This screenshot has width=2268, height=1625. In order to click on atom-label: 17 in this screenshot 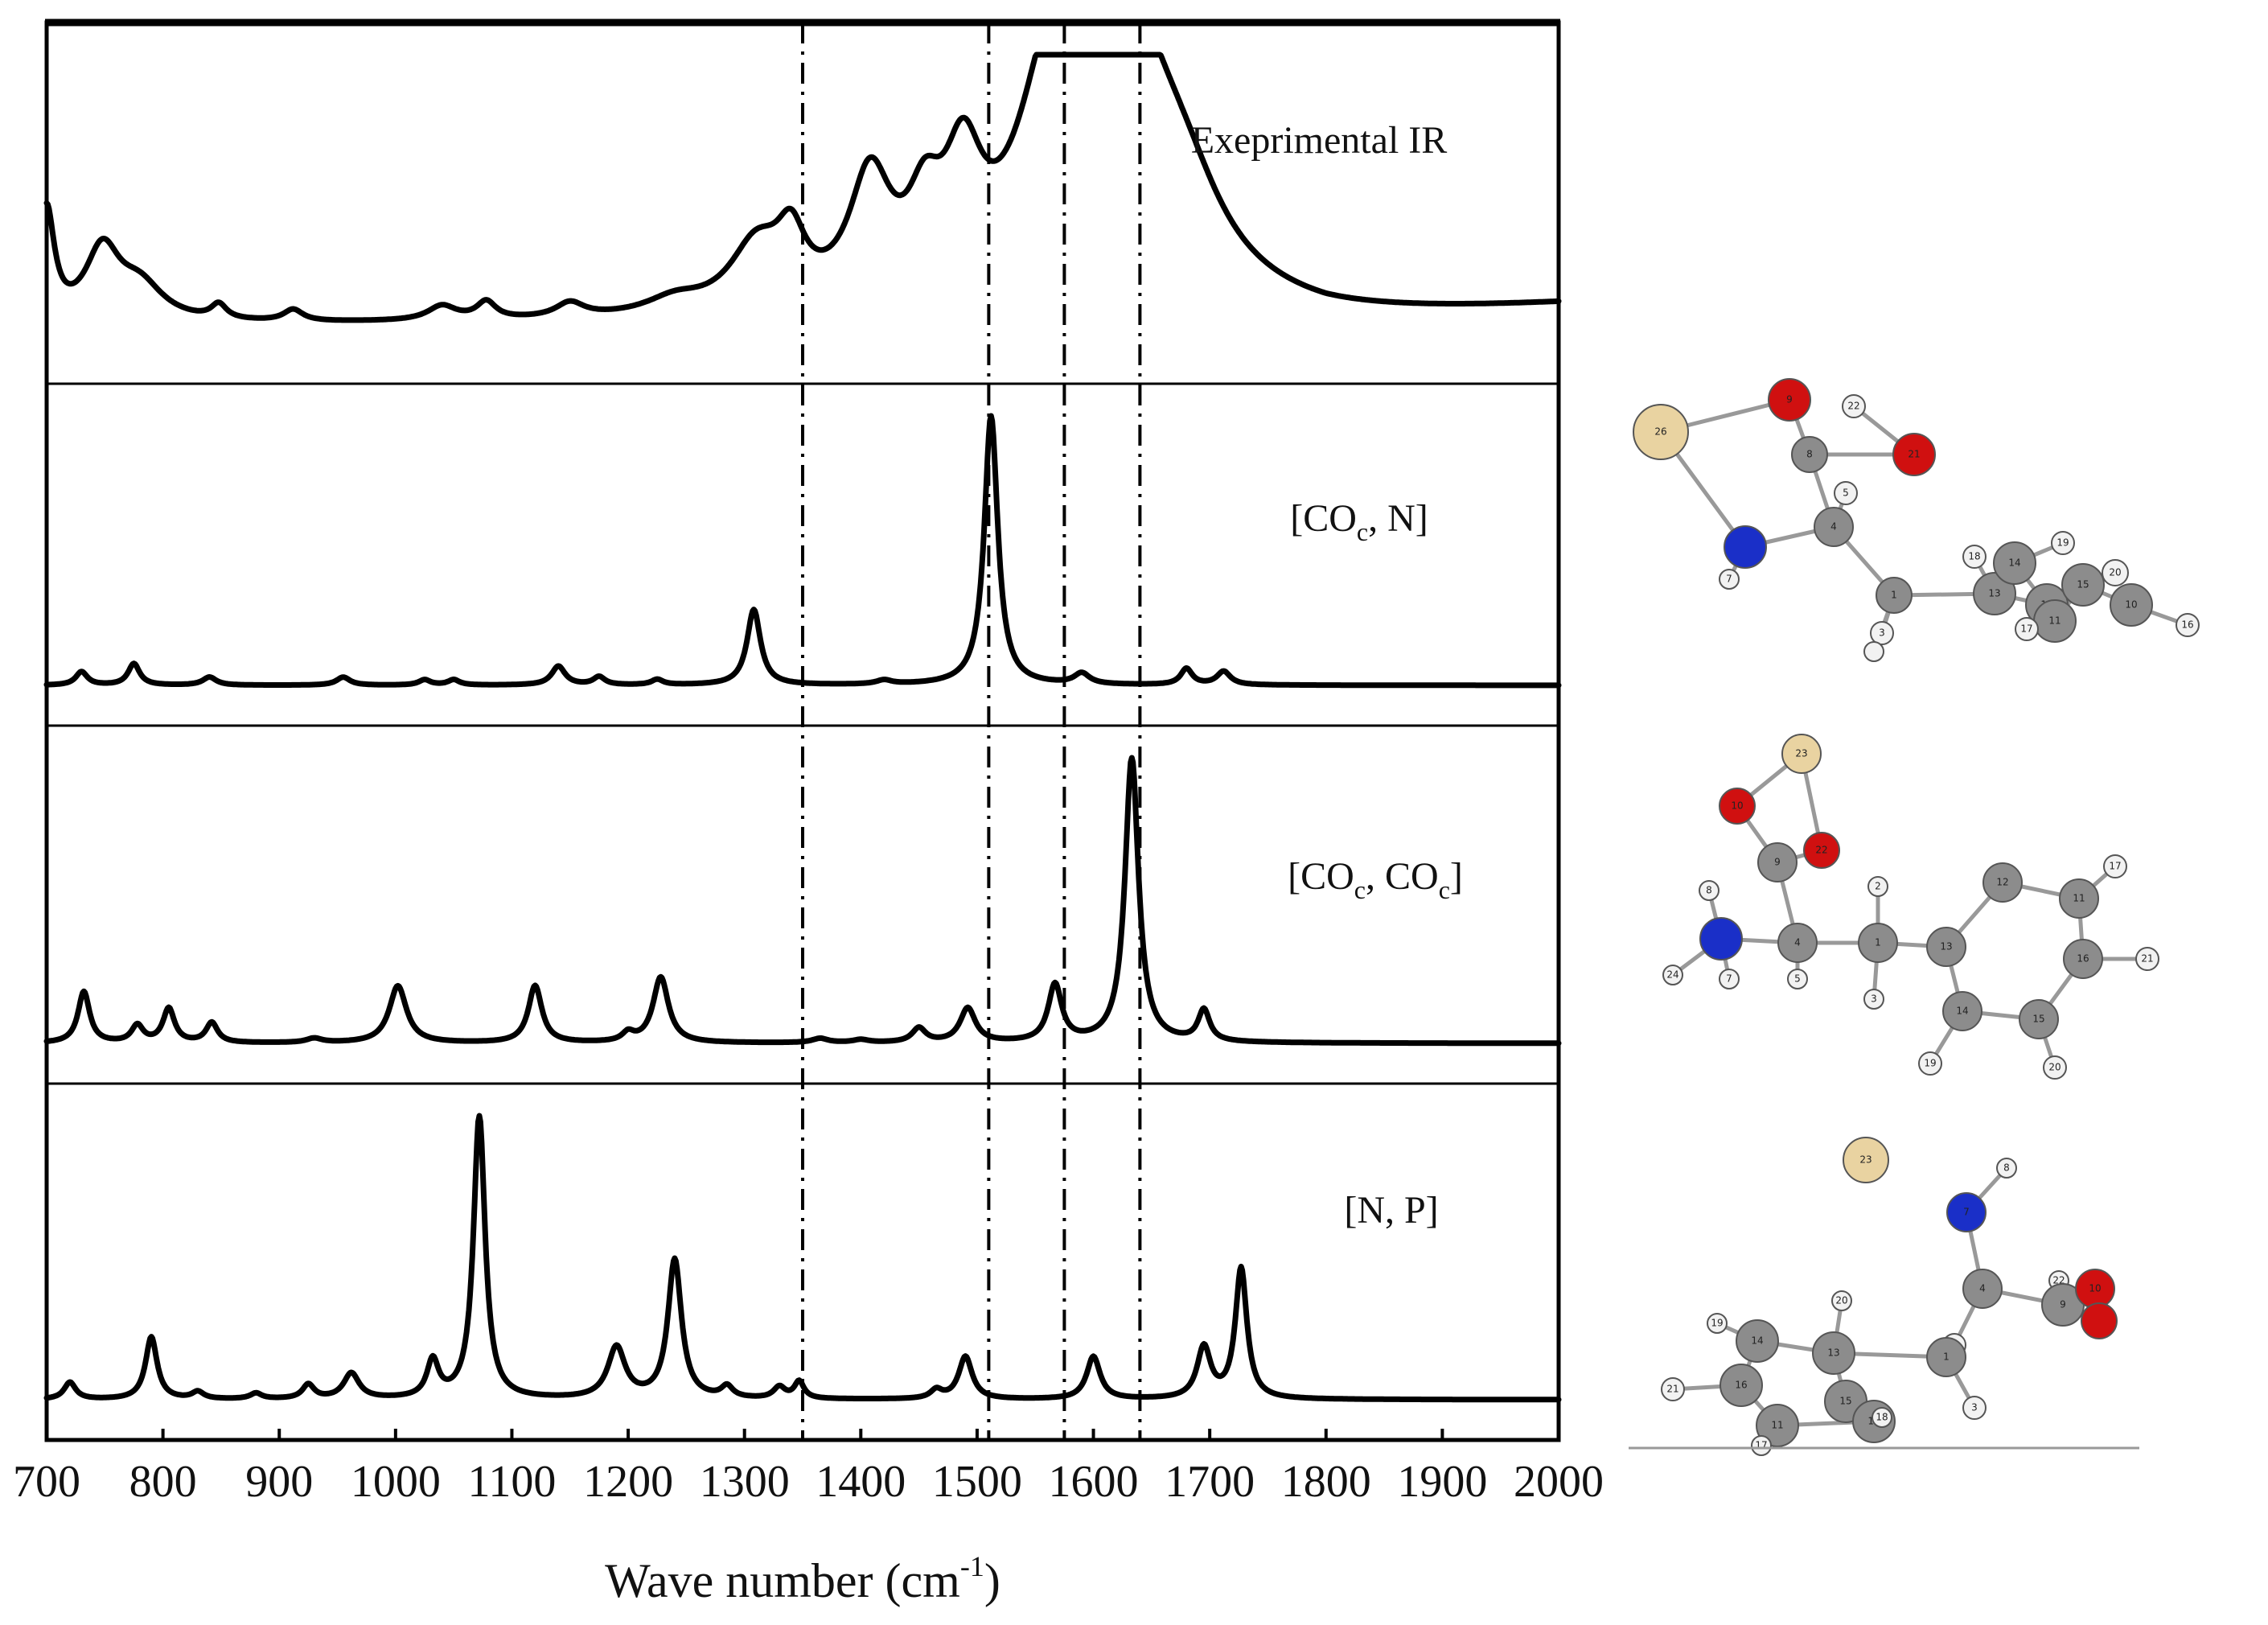, I will do `click(2026, 629)`.